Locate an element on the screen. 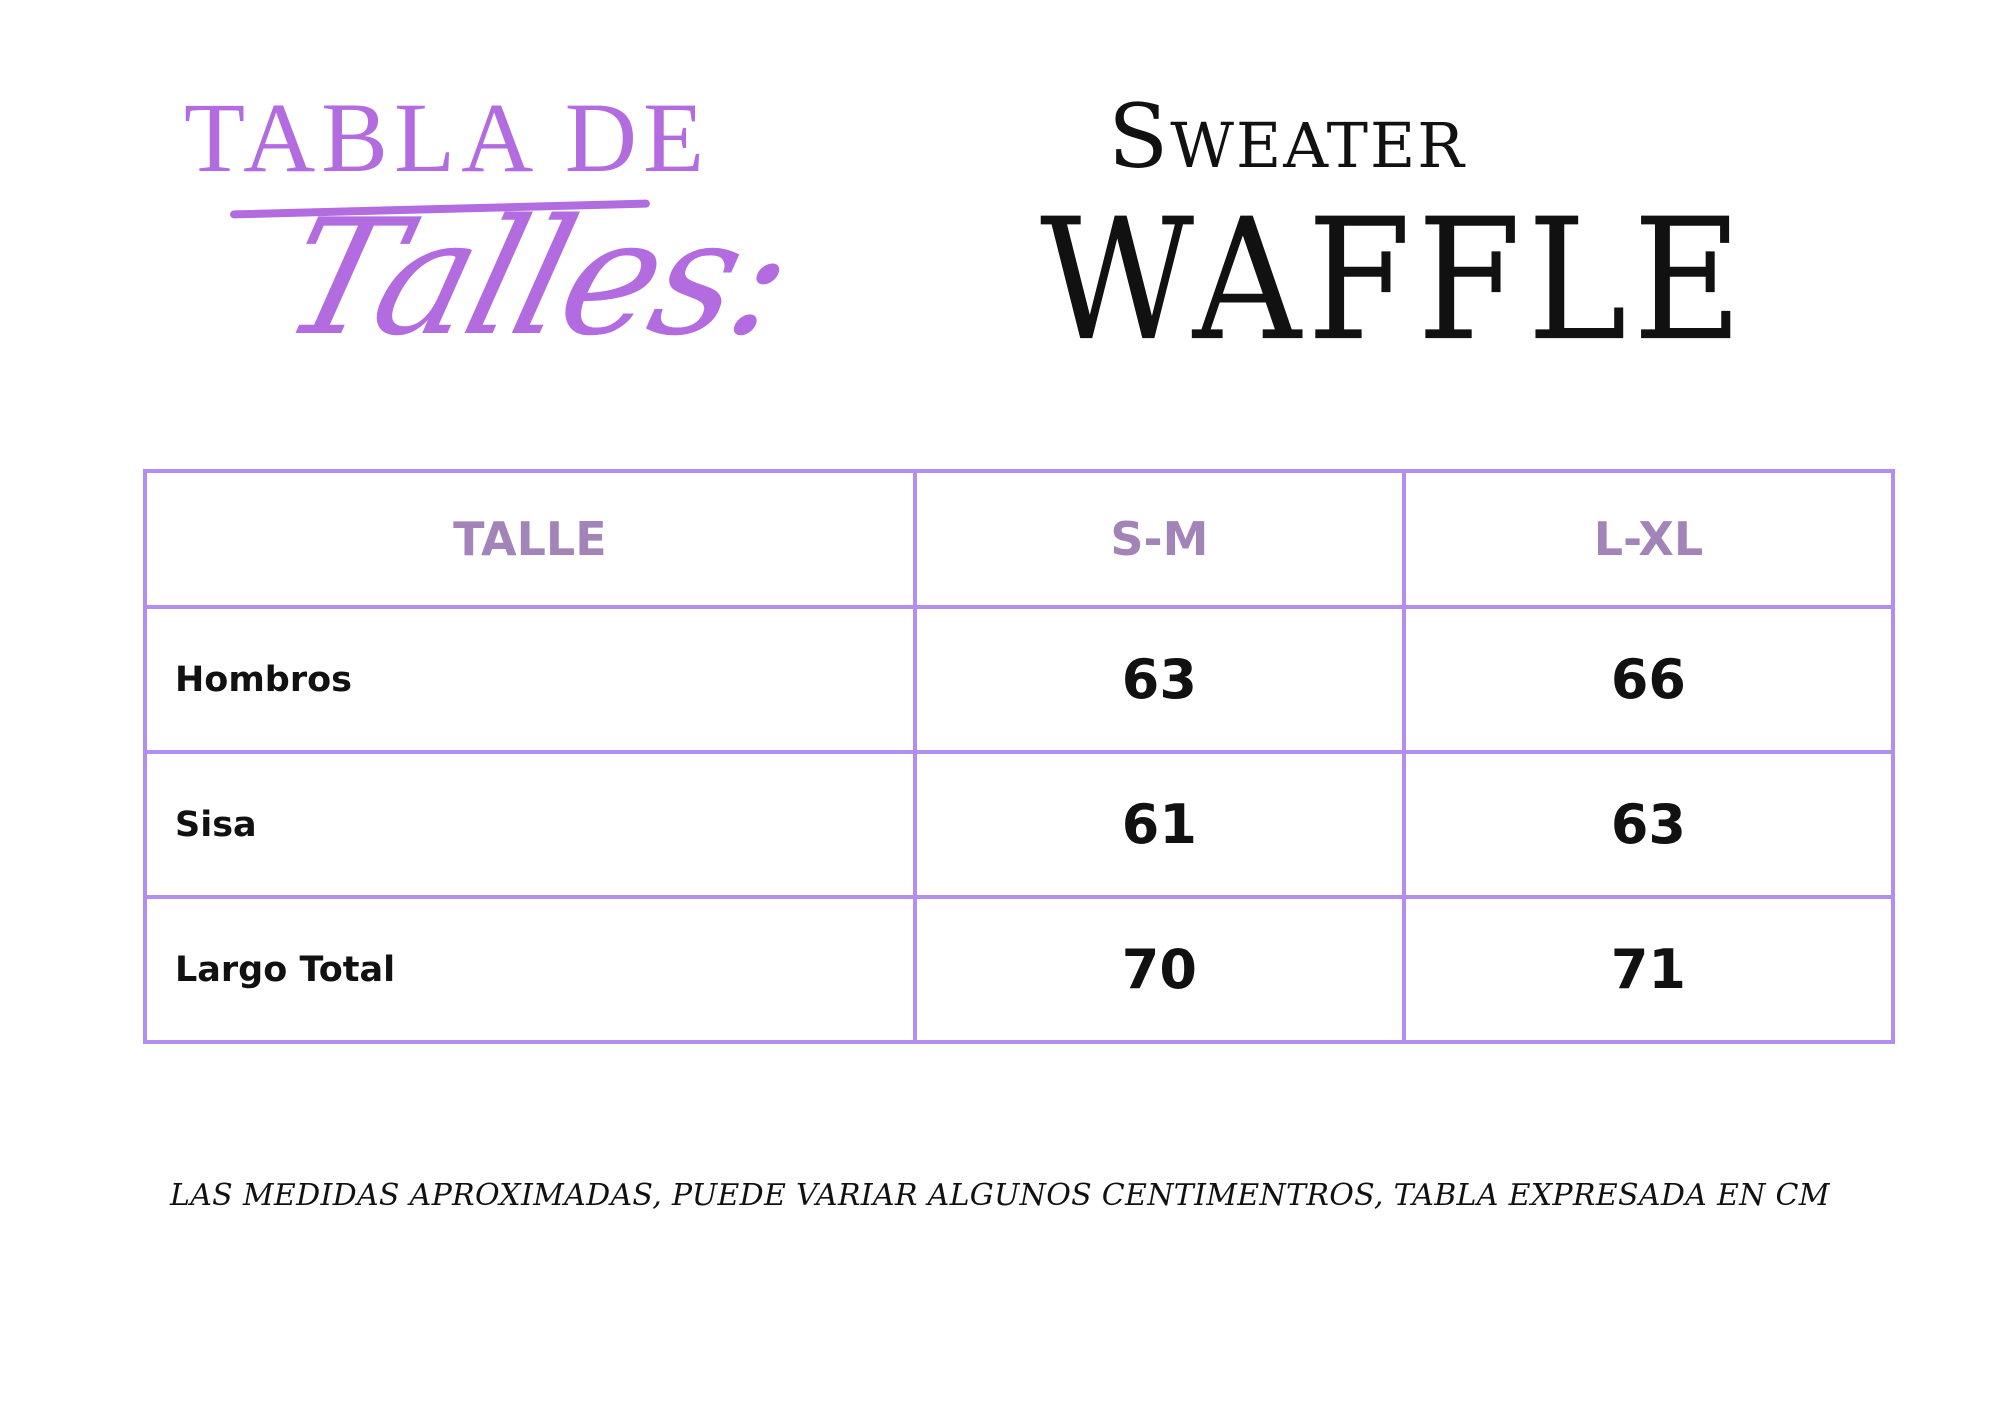 Image resolution: width=2000 pixels, height=1414 pixels. table-header-row: TALLE S-M L-XL is located at coordinates (1019, 539).